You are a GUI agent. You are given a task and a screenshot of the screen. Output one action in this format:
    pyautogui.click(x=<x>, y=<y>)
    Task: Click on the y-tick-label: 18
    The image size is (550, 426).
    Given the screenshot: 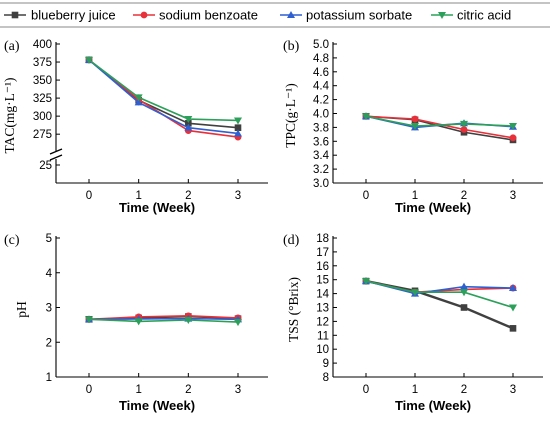 What is the action you would take?
    pyautogui.click(x=322, y=239)
    